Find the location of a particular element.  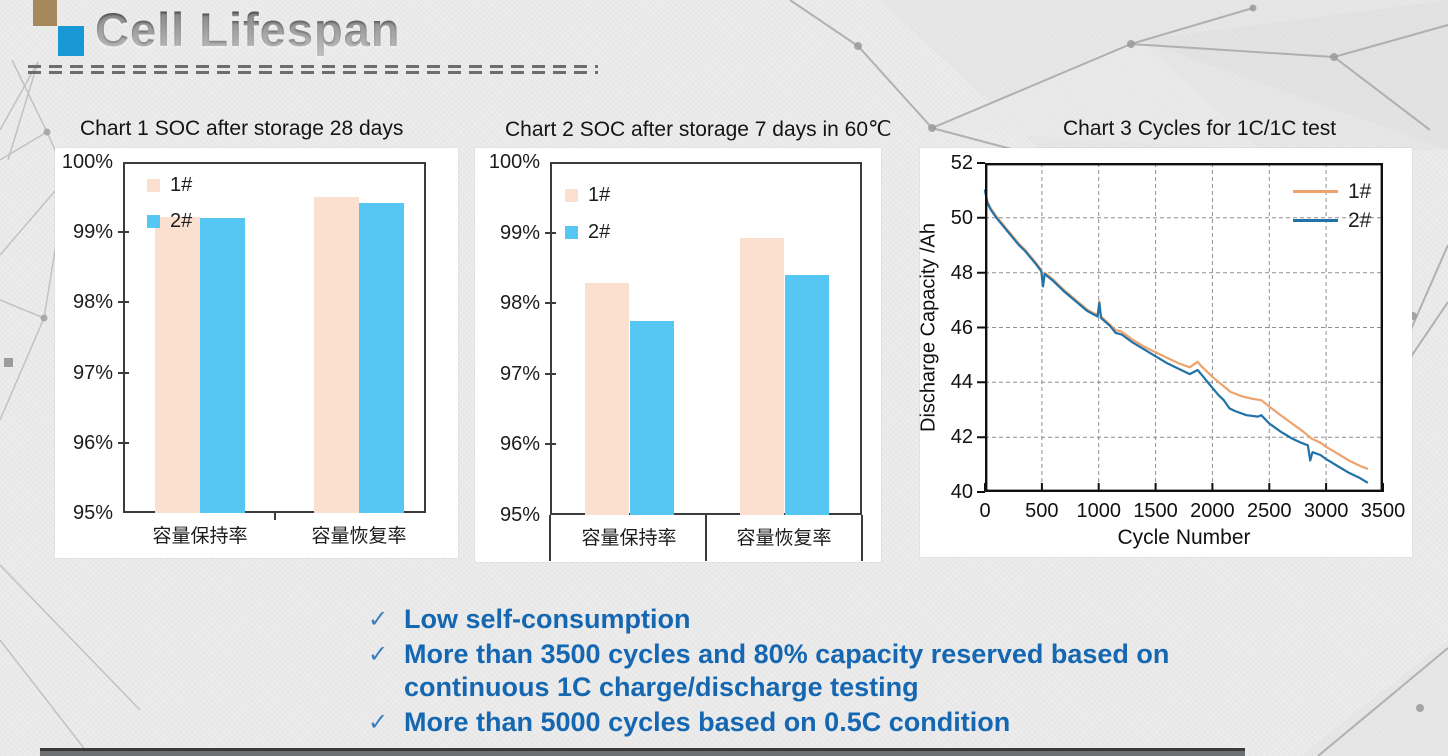

x-tick-label: 0 is located at coordinates (985, 511).